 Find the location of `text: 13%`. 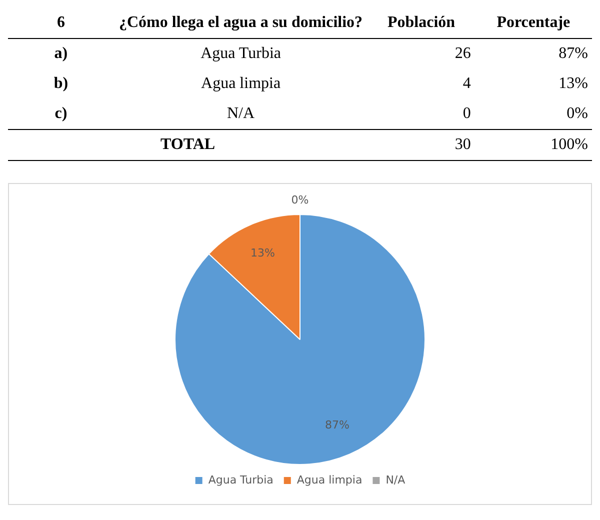

text: 13% is located at coordinates (573, 83).